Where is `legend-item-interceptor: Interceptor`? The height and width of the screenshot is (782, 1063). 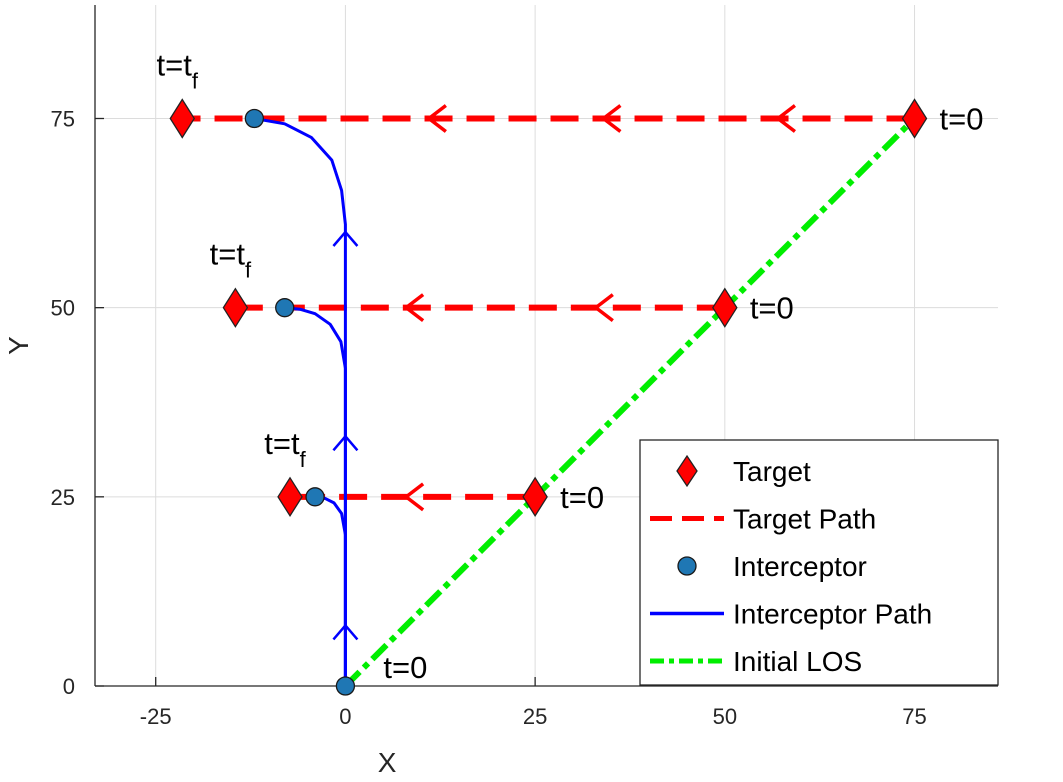
legend-item-interceptor: Interceptor is located at coordinates (772, 566).